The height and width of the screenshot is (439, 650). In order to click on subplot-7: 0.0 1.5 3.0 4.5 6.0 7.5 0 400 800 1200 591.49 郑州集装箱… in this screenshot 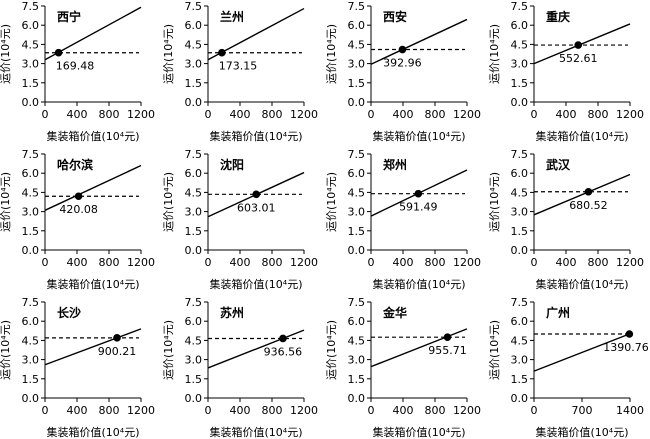, I will do `click(403, 219)`.